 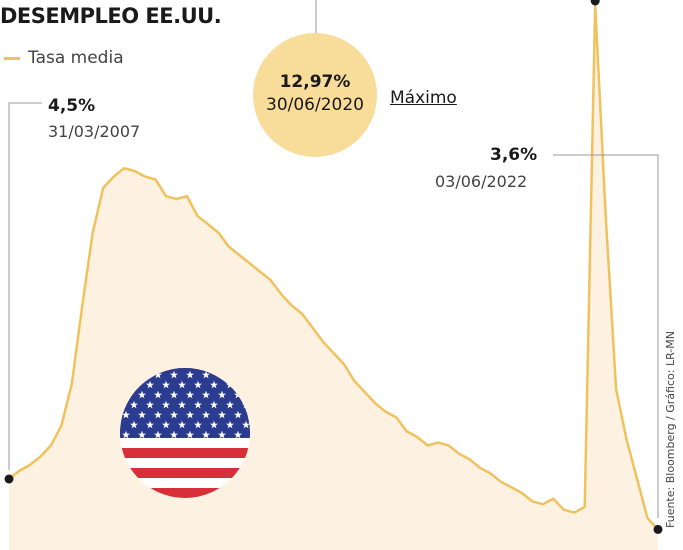 What do you see at coordinates (12, 58) in the screenshot?
I see `legend-swatch` at bounding box center [12, 58].